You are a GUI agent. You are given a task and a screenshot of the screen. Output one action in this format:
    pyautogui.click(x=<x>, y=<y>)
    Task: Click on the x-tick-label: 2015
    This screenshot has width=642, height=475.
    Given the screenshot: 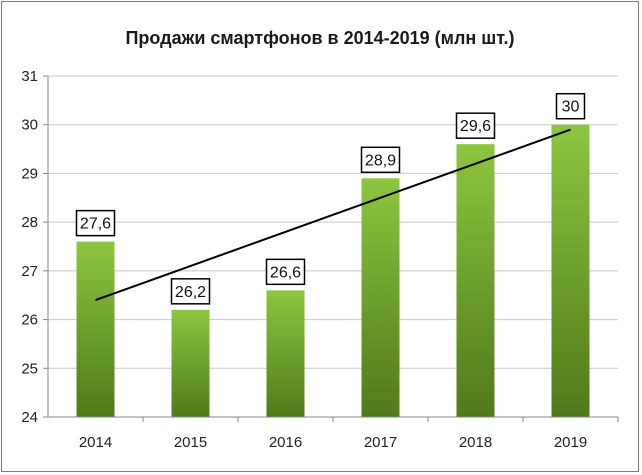 What is the action you would take?
    pyautogui.click(x=190, y=442)
    